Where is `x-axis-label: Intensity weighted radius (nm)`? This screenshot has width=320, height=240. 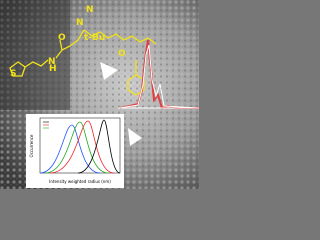 x-axis-label: Intensity weighted radius (nm) is located at coordinates (80, 181).